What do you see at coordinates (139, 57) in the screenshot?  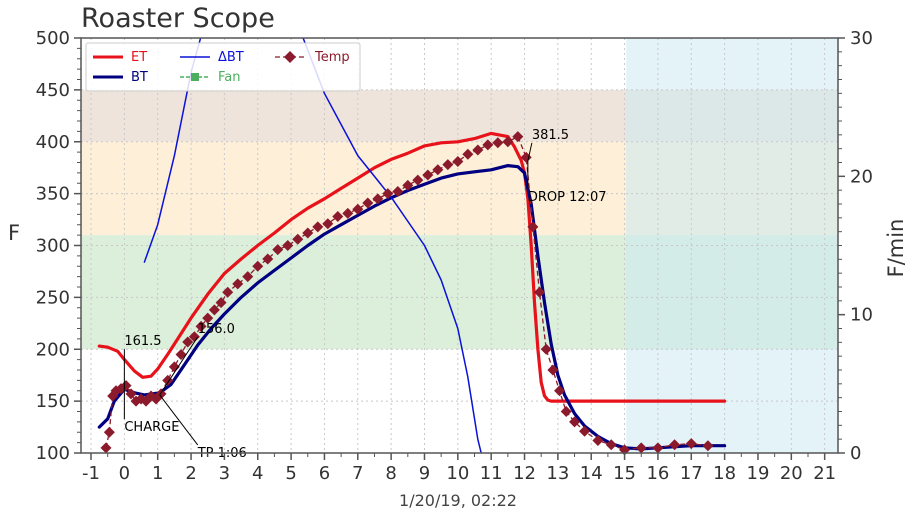 I see `legend-label-et: ET` at bounding box center [139, 57].